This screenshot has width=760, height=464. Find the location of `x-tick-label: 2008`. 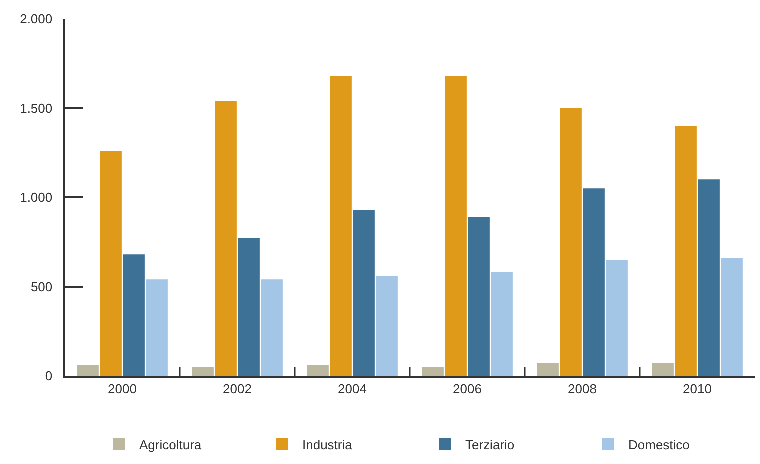

x-tick-label: 2008 is located at coordinates (582, 388).